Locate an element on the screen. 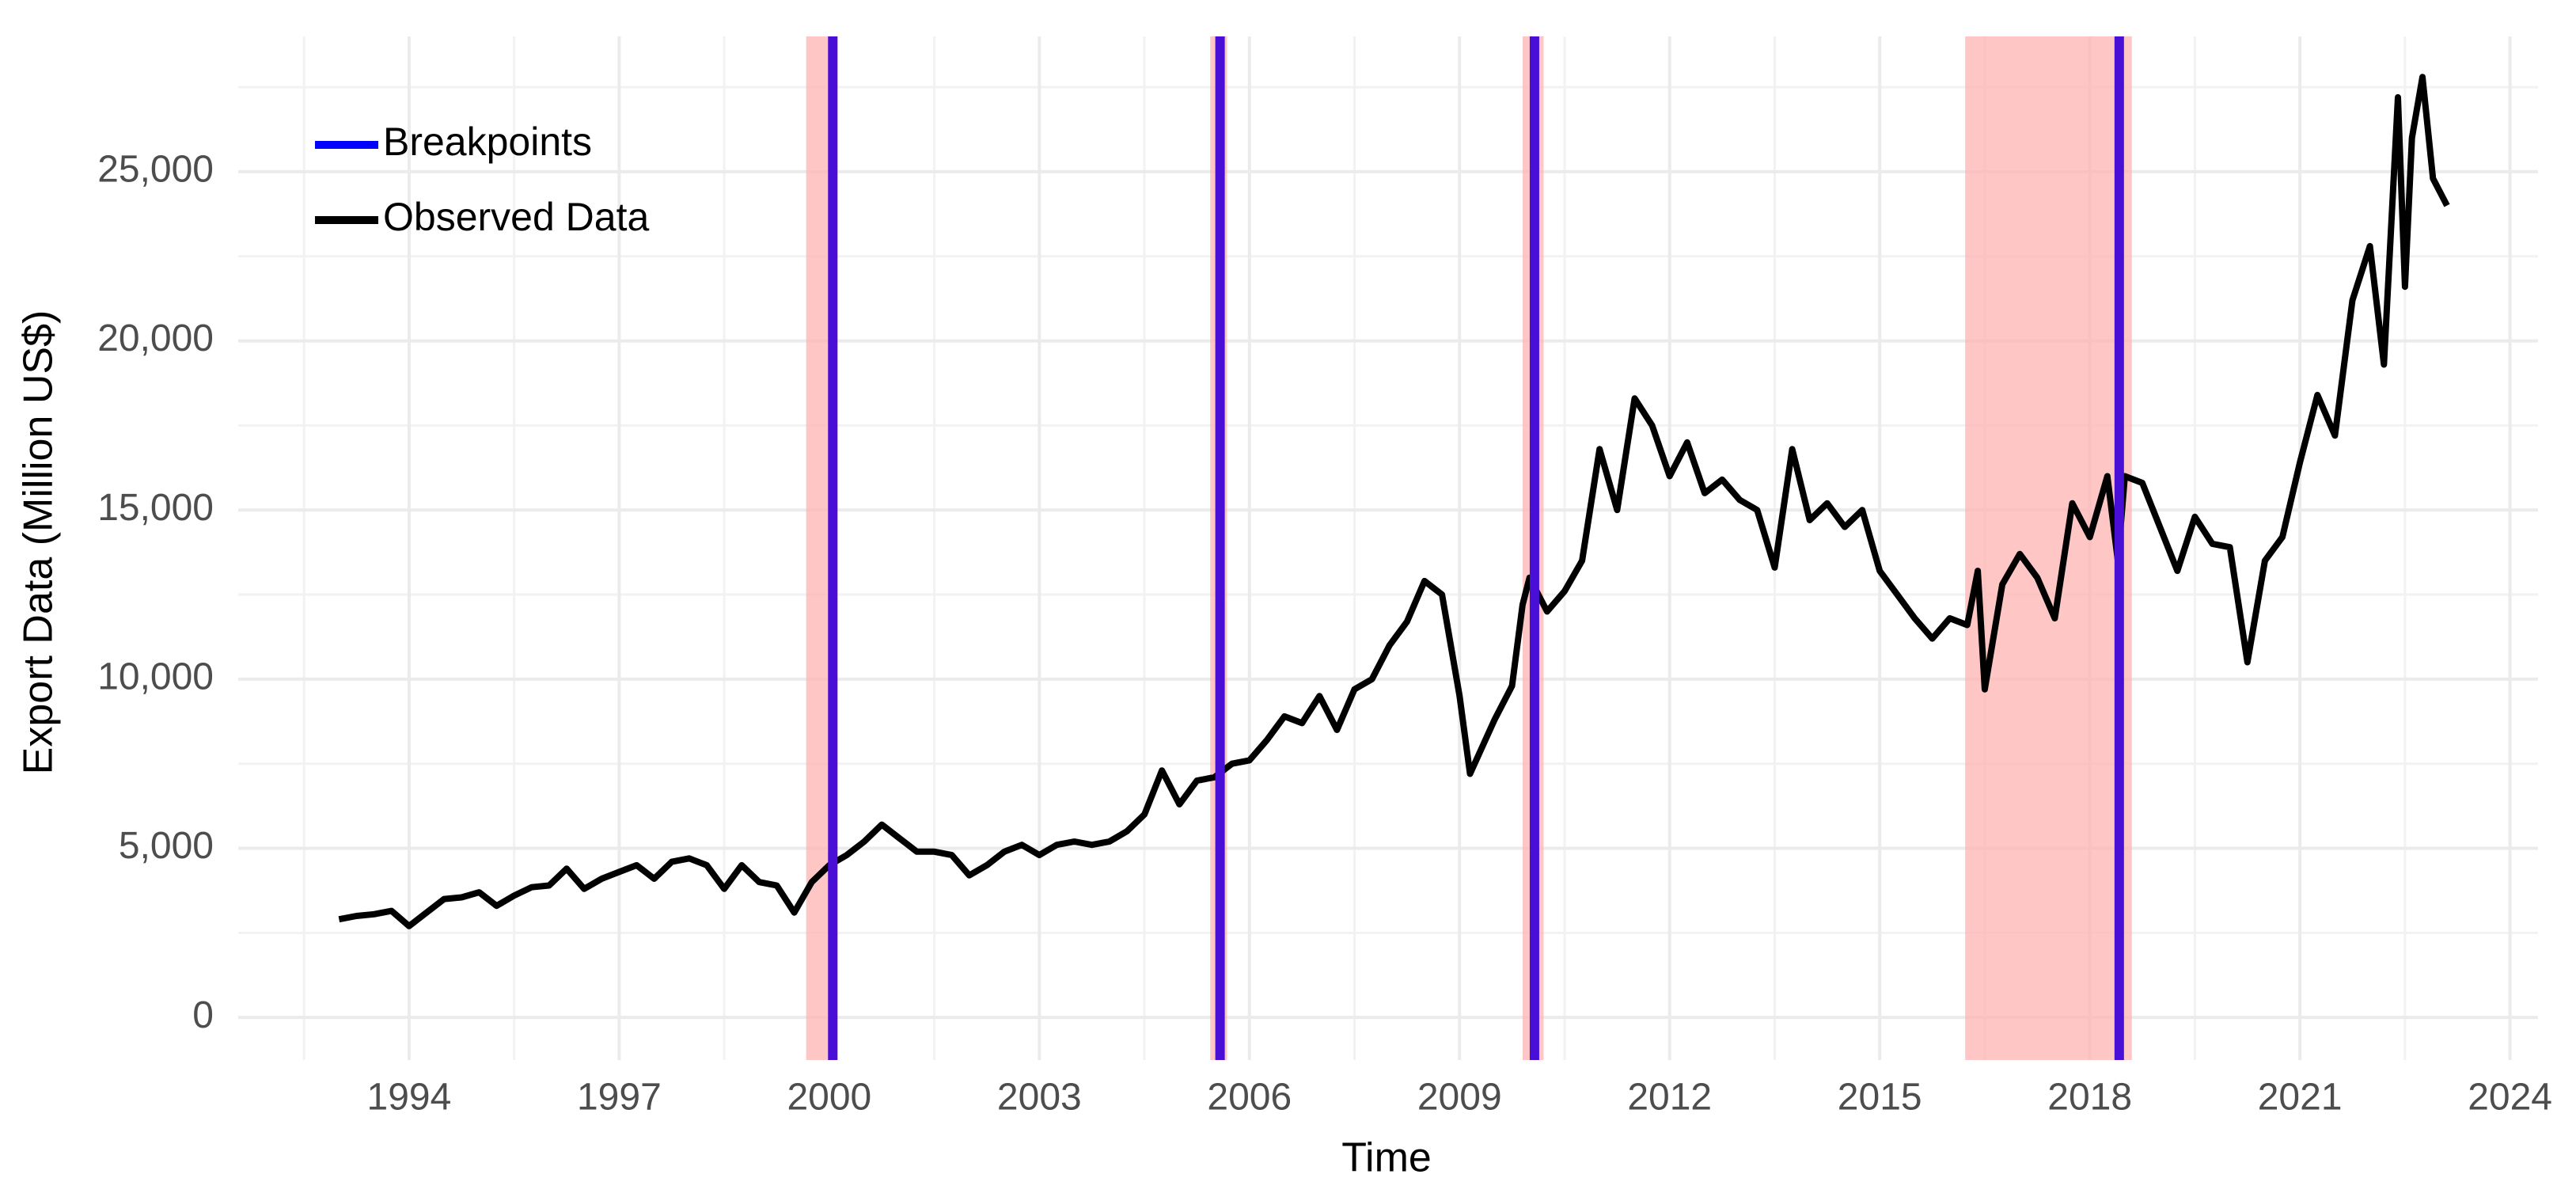 The height and width of the screenshot is (1197, 2576). y-tick-label: 25,000 is located at coordinates (155, 170).